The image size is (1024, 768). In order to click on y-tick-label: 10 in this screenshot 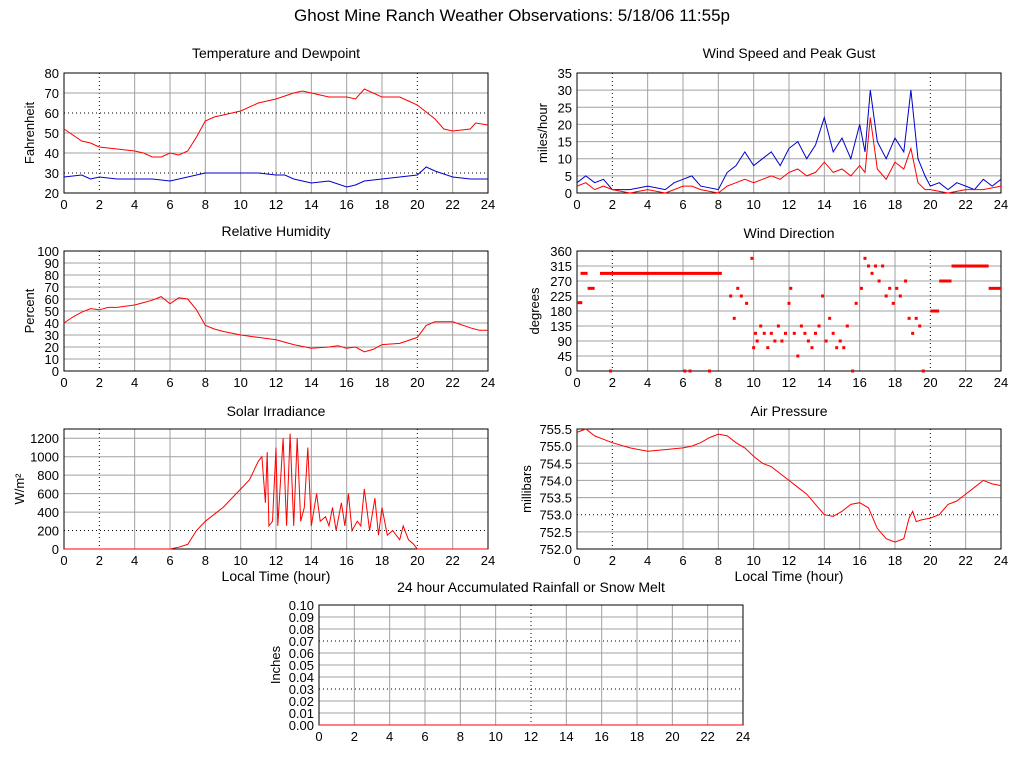, I will do `click(565, 159)`.